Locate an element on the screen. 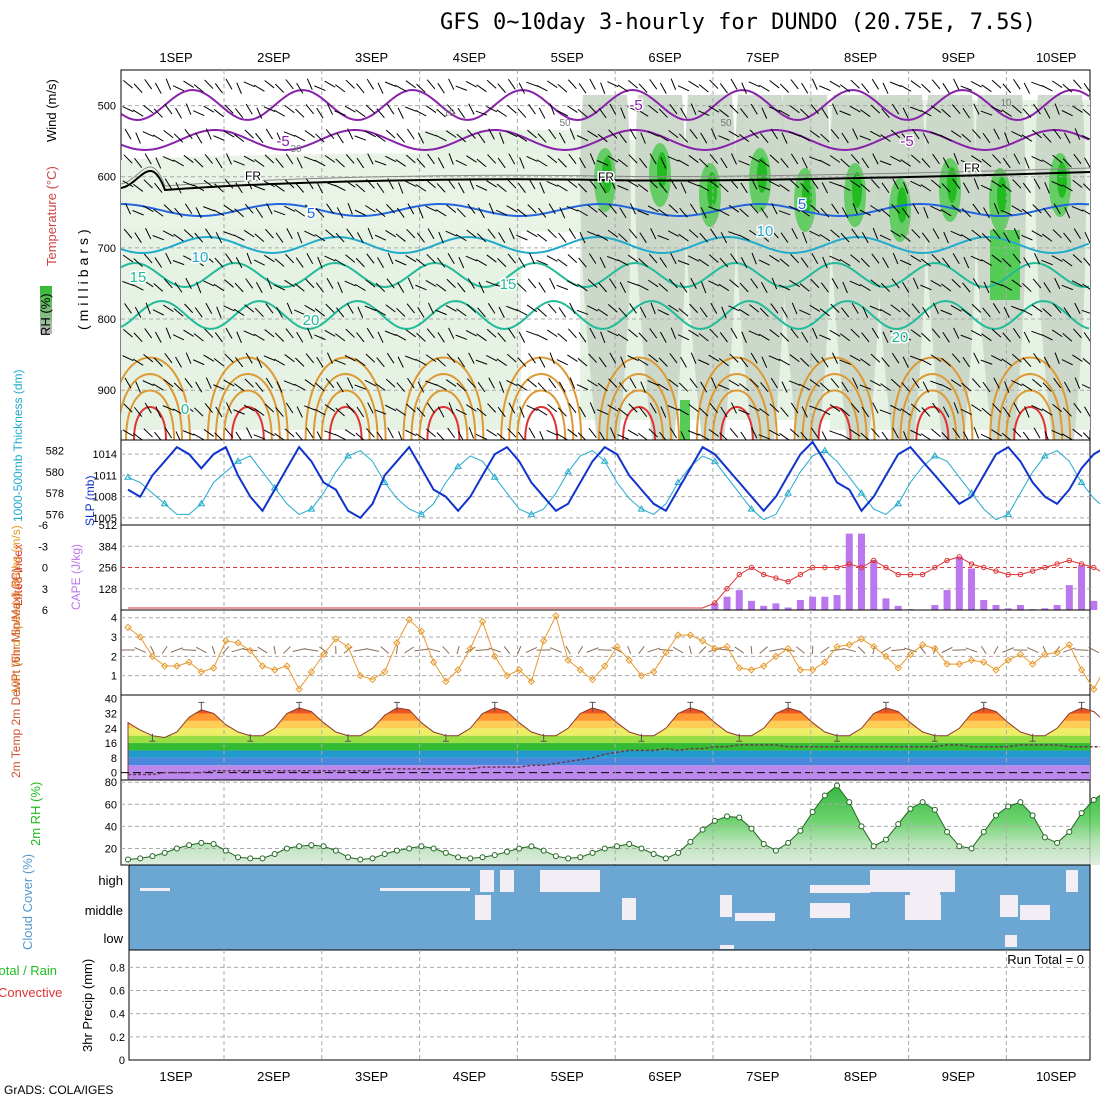  max-temp-errorbar is located at coordinates (592, 706).